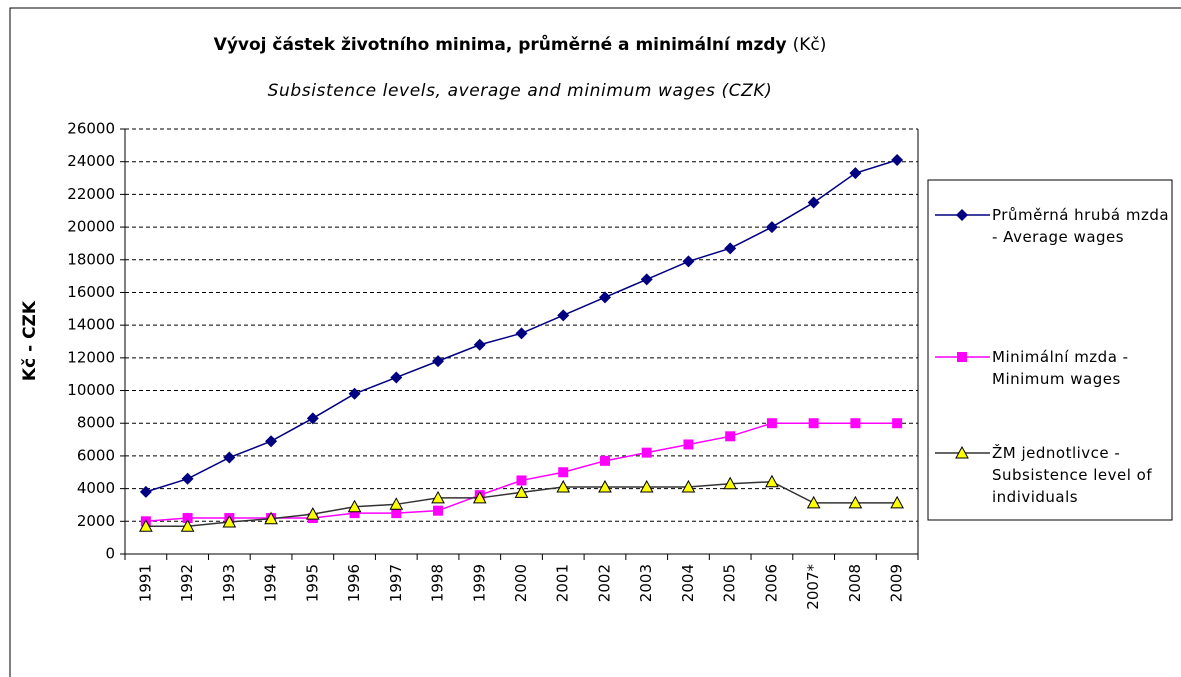 The height and width of the screenshot is (677, 1181). What do you see at coordinates (271, 583) in the screenshot?
I see `x-tick-label: 1994` at bounding box center [271, 583].